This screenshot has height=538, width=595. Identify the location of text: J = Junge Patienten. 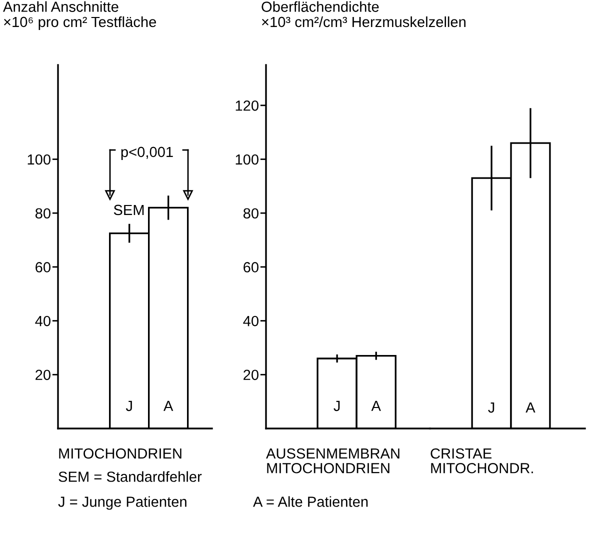
(122, 503).